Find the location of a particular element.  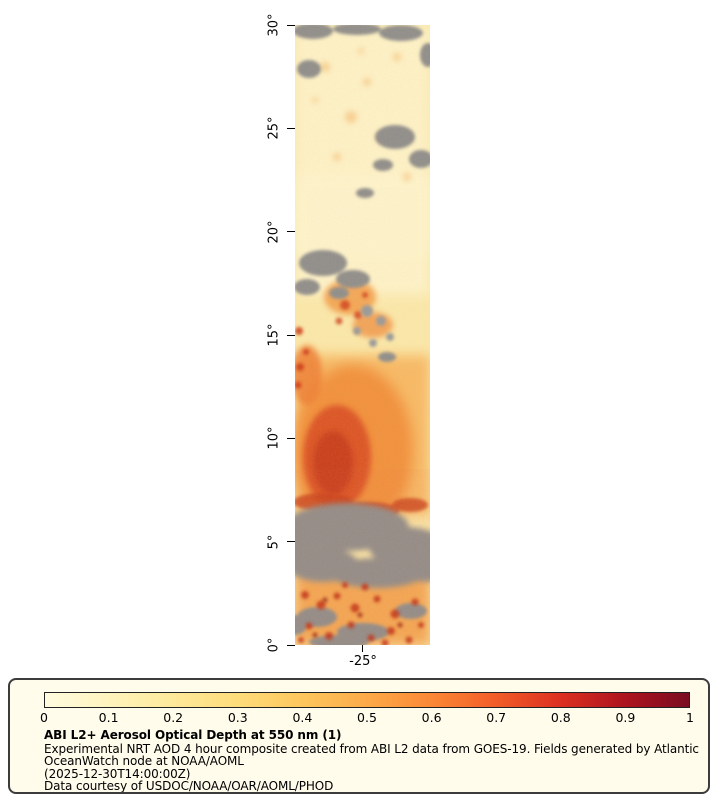

lat-tick-label: 10° is located at coordinates (274, 438).